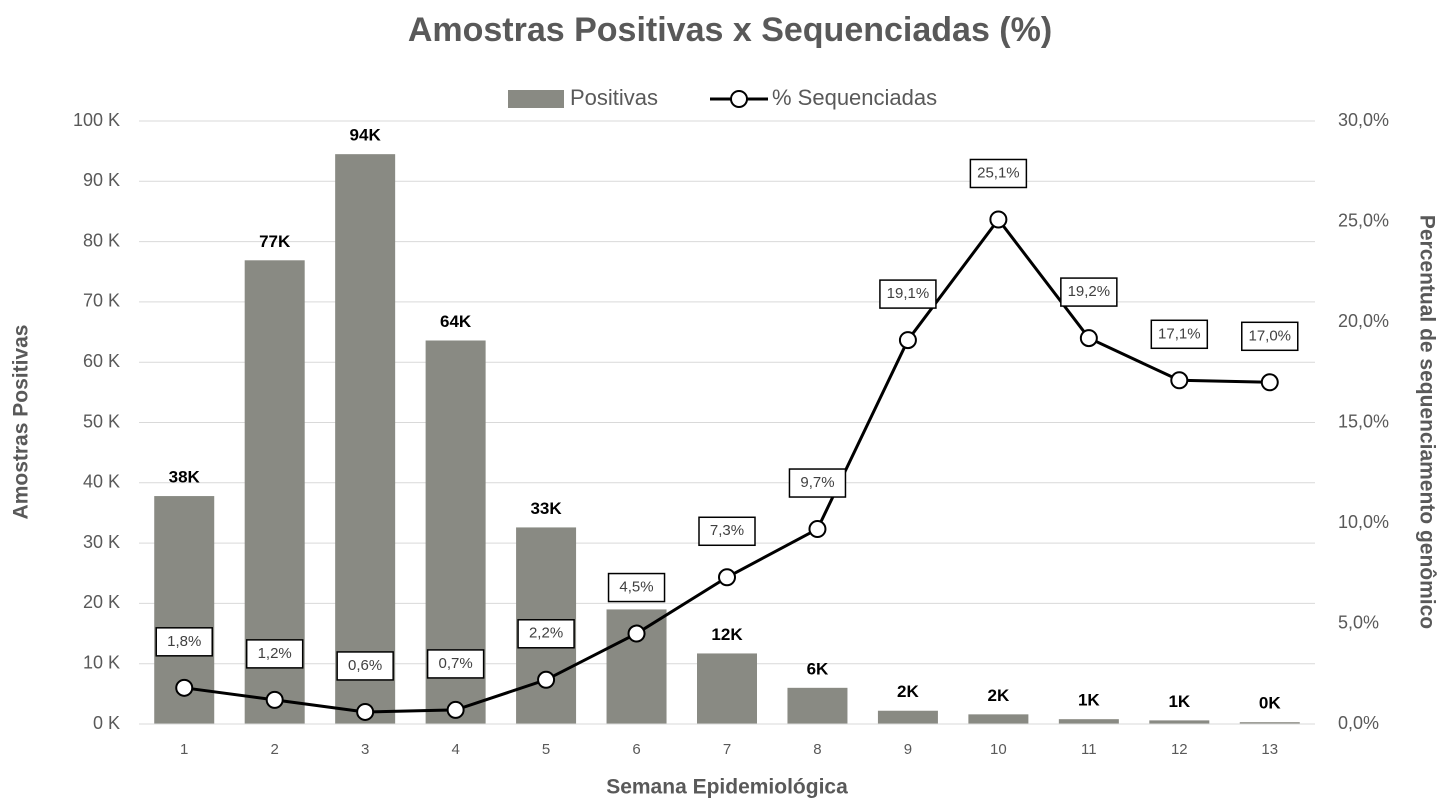 Image resolution: width=1442 pixels, height=801 pixels. Describe the element at coordinates (727, 634) in the screenshot. I see `bar-value-label: 12K` at that location.